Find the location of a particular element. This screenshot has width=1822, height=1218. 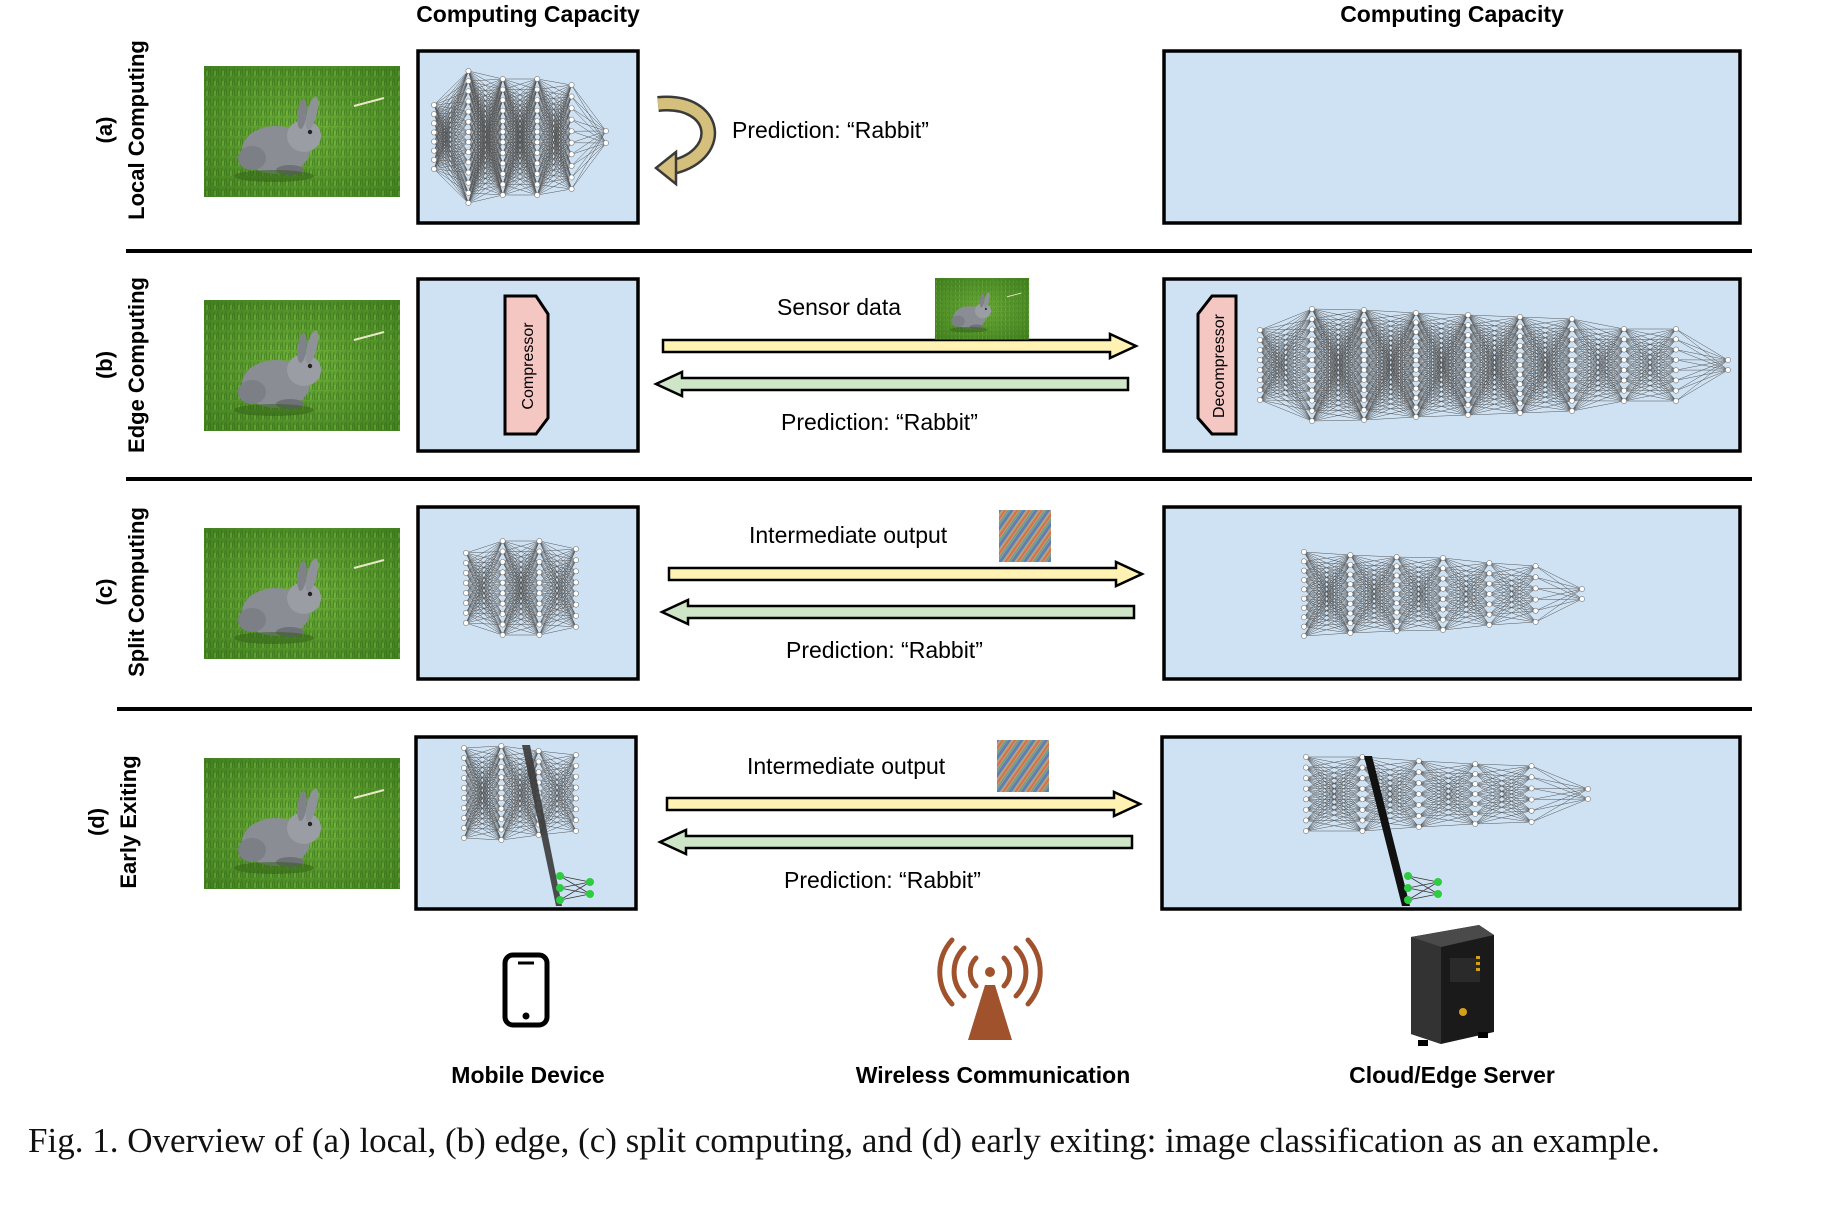

exit-connection is located at coordinates (1423, 897).